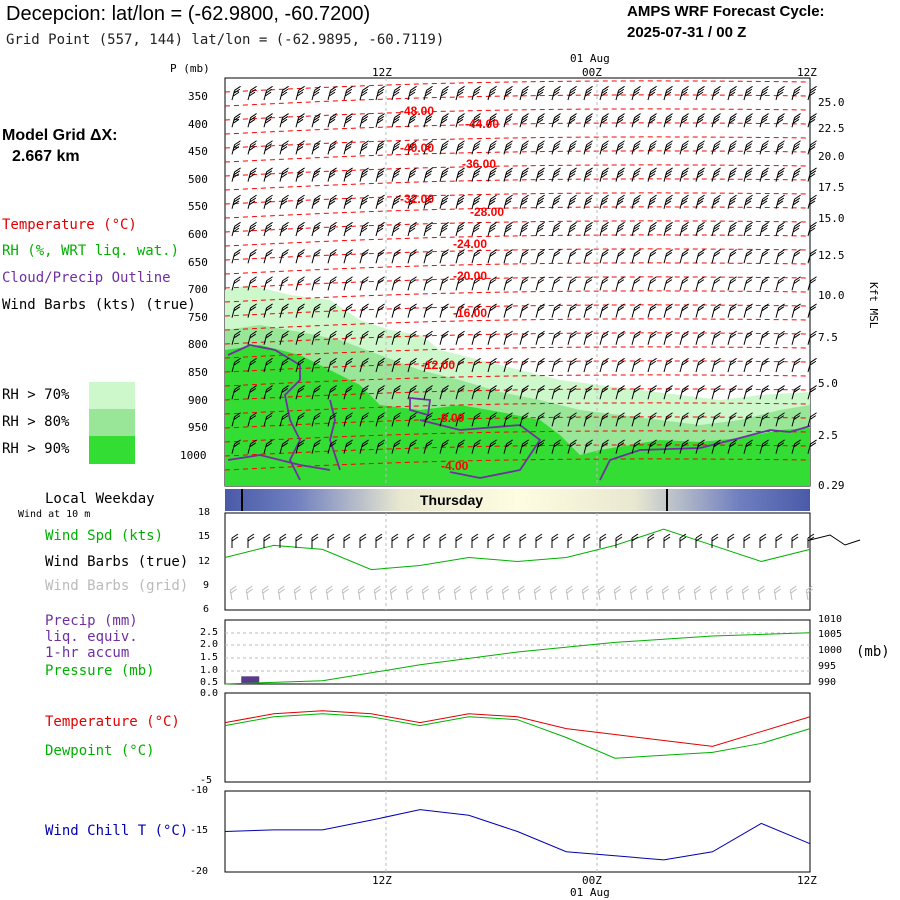  Describe the element at coordinates (117, 831) in the screenshot. I see `windchill-label: Wind Chill T (°C)` at that location.